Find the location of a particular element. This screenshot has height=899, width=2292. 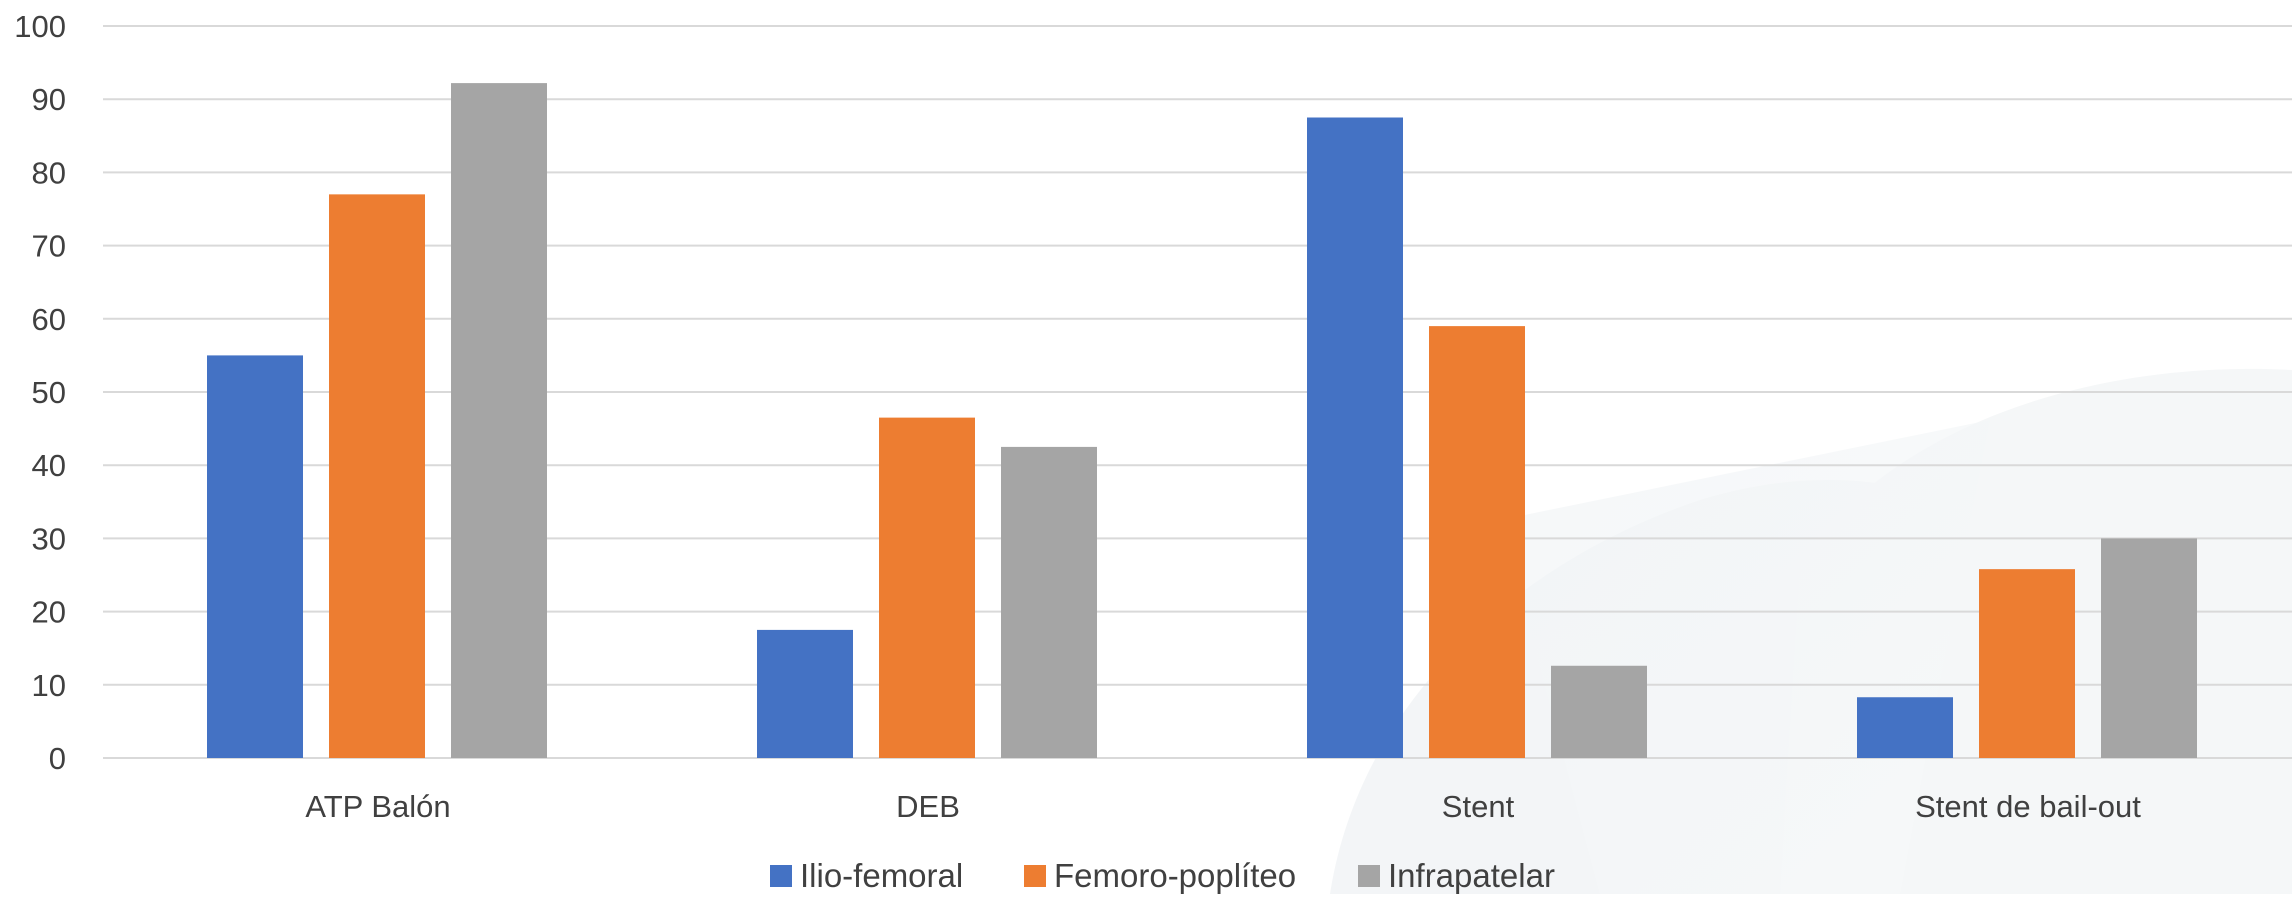

x-axis-ticks: ATP Balón DEB Stent Stent de bail-out is located at coordinates (1223, 806).